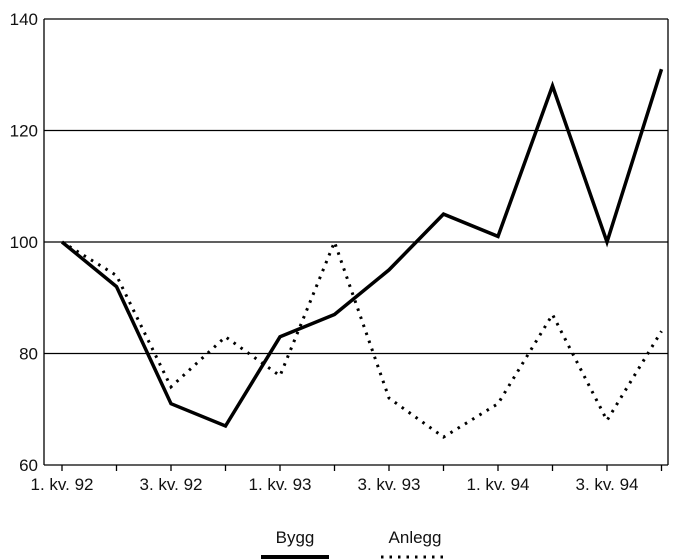 The image size is (676, 560). Describe the element at coordinates (28, 354) in the screenshot. I see `y-tick-label: 80` at that location.